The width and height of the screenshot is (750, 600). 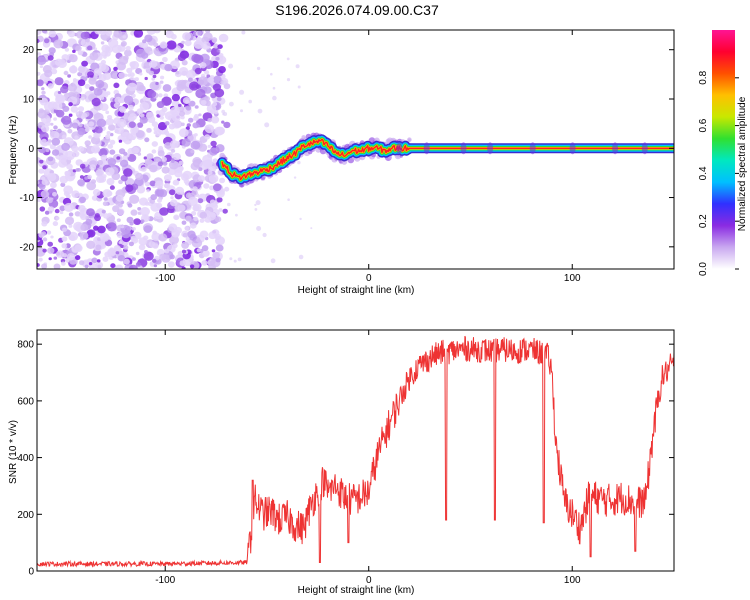 I want to click on colorbar-tick-label: 0.2, so click(x=703, y=221).